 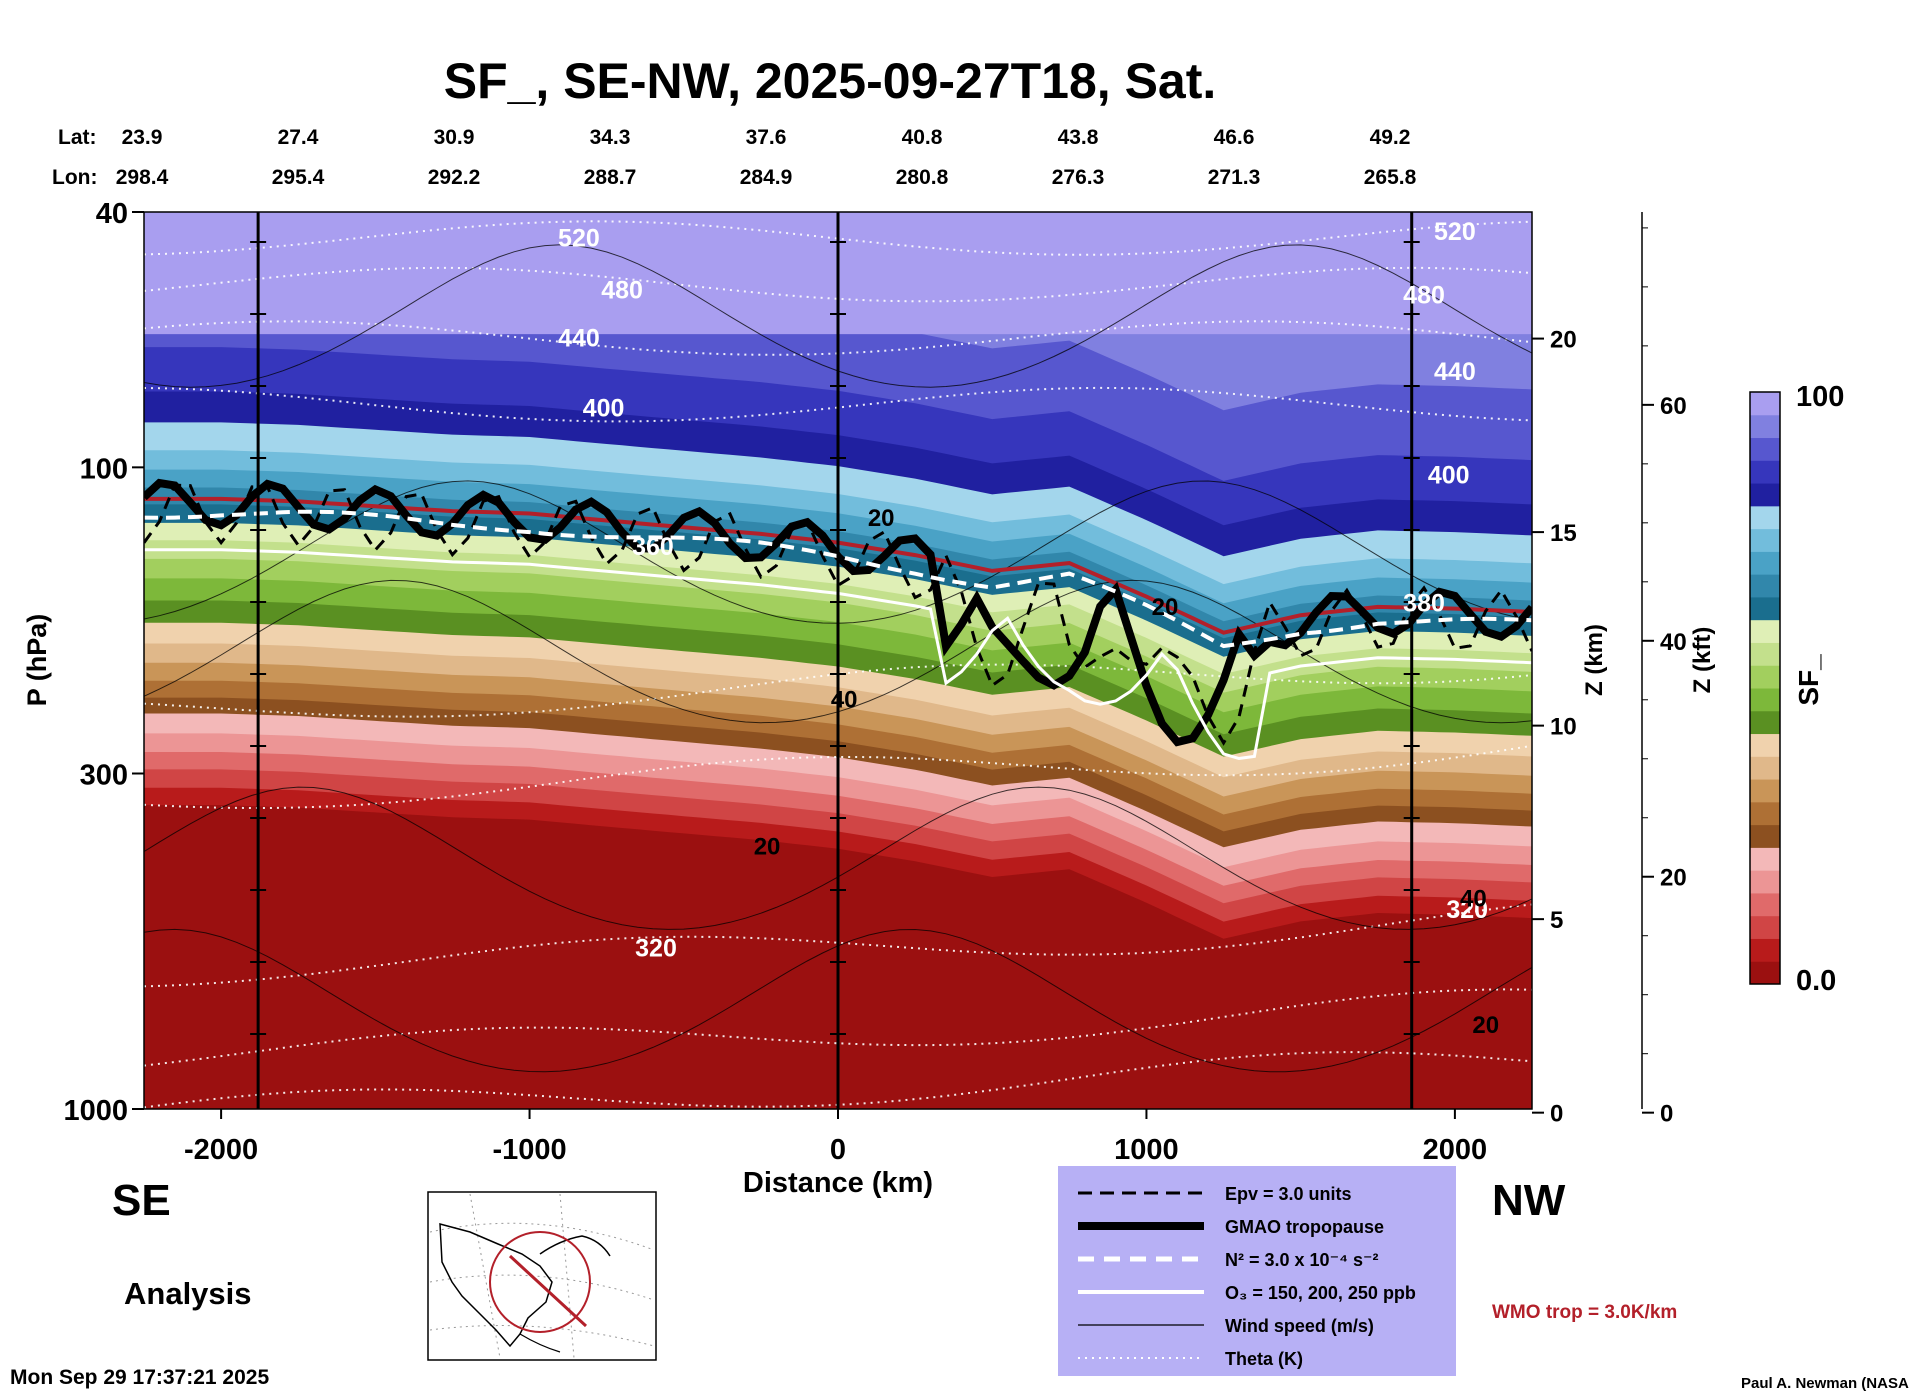 What do you see at coordinates (1473, 899) in the screenshot?
I see `wind-label: 40` at bounding box center [1473, 899].